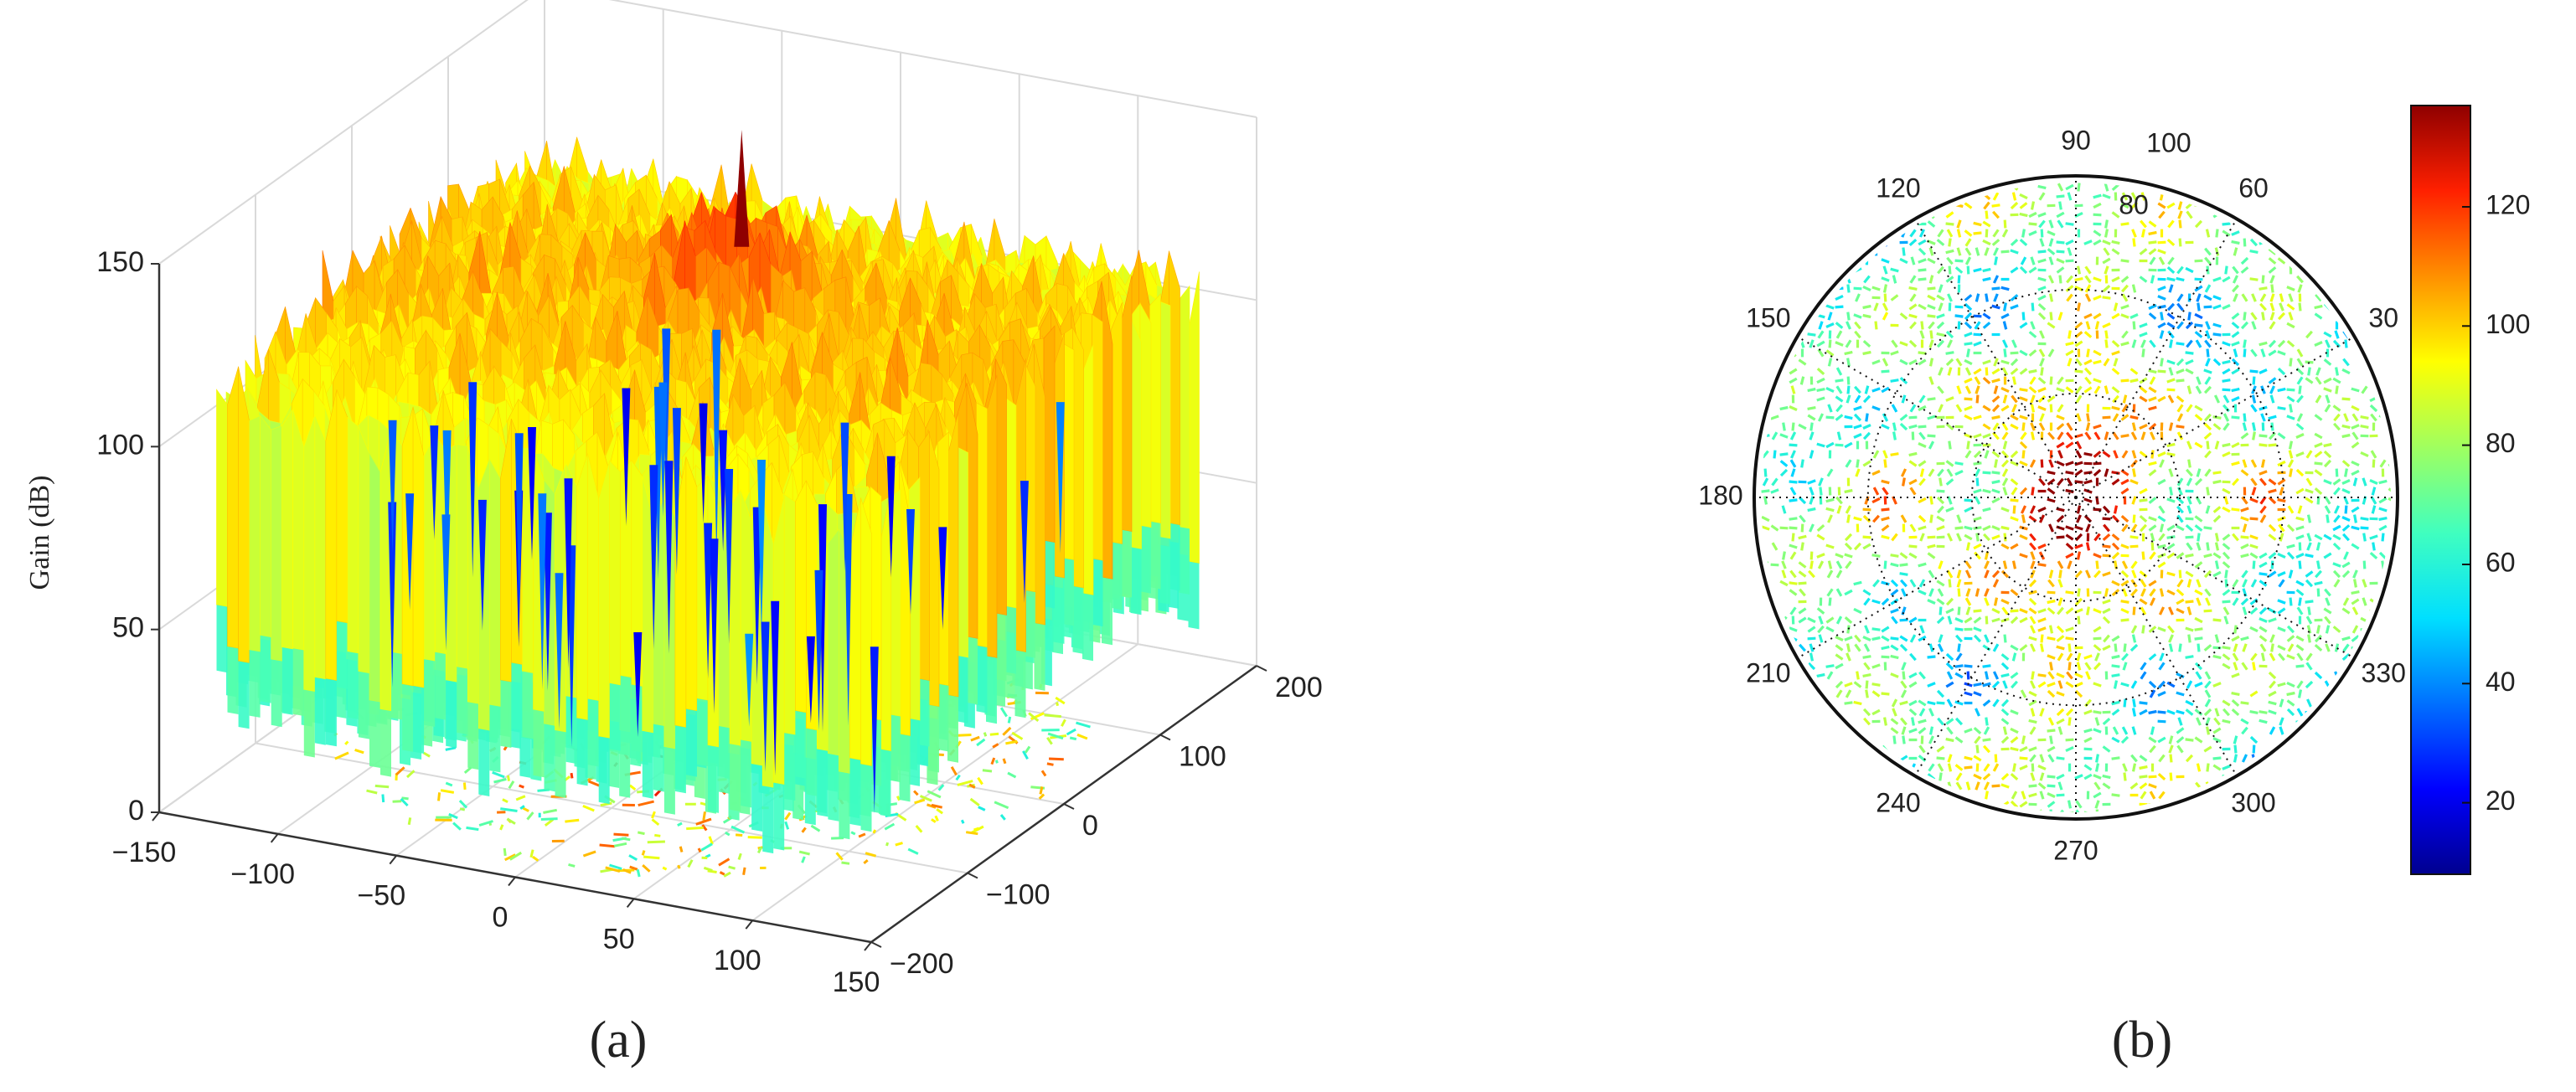 This screenshot has height=1092, width=2576. Describe the element at coordinates (630, 903) in the screenshot. I see `x-tick` at that location.